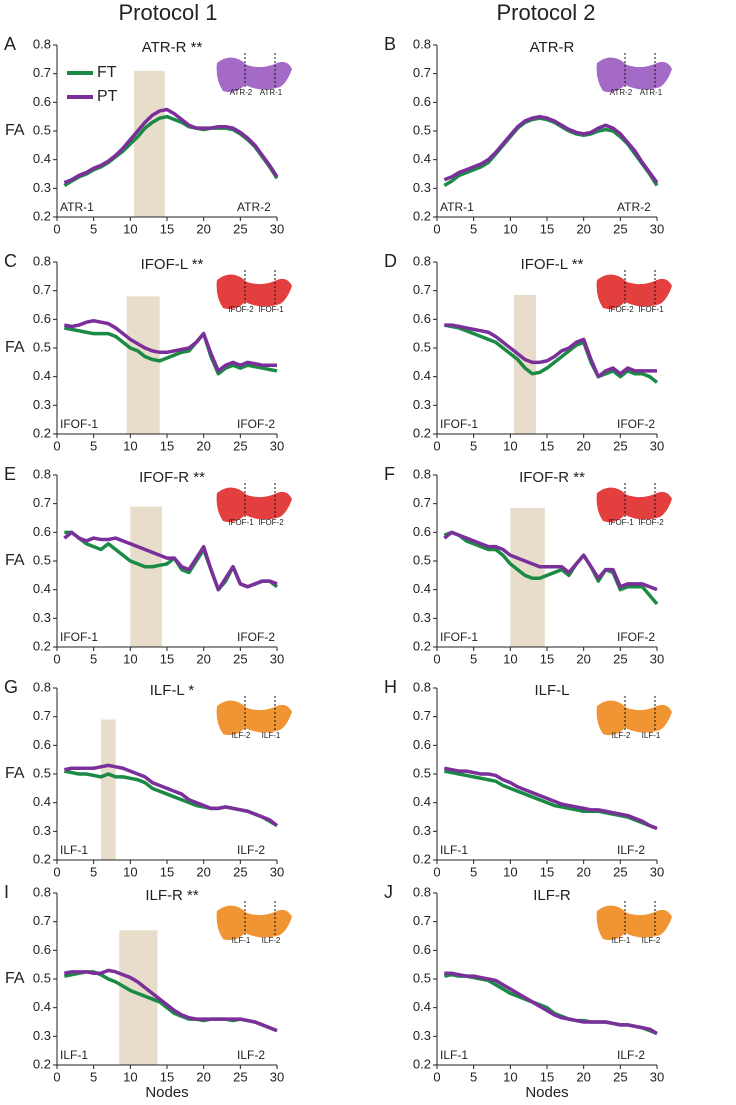 Image resolution: width=736 pixels, height=1105 pixels. Describe the element at coordinates (166, 1092) in the screenshot. I see `x-axis-label: Nodes` at that location.